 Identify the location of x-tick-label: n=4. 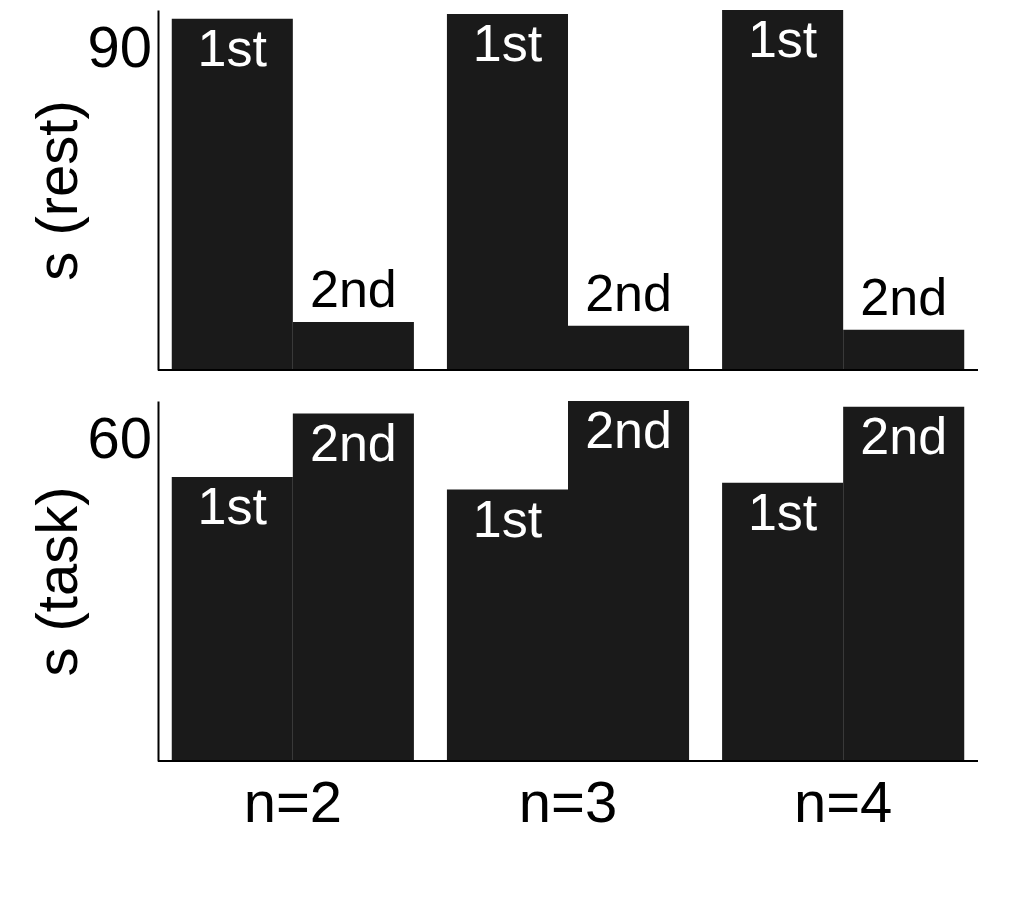
(843, 801).